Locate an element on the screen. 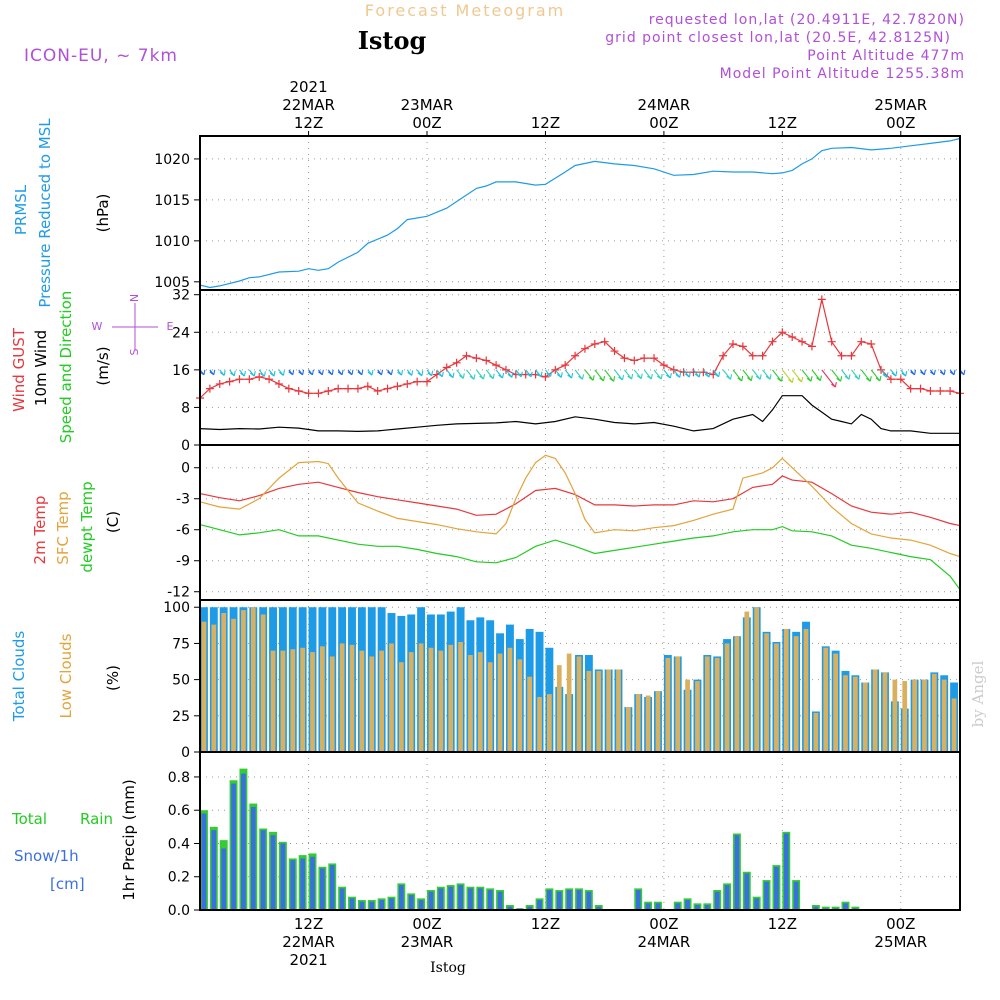  compass-west: W is located at coordinates (97, 326).